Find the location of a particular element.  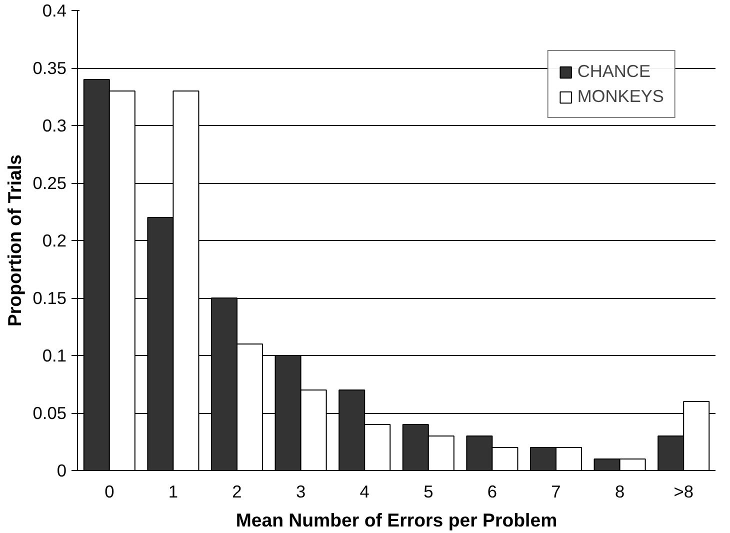

y-tick-label: 0 is located at coordinates (61, 470).